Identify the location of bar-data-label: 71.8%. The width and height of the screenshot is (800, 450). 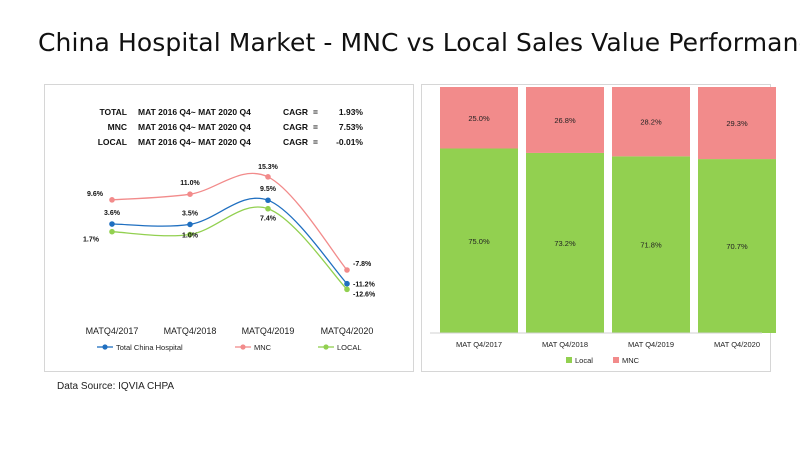
(651, 245).